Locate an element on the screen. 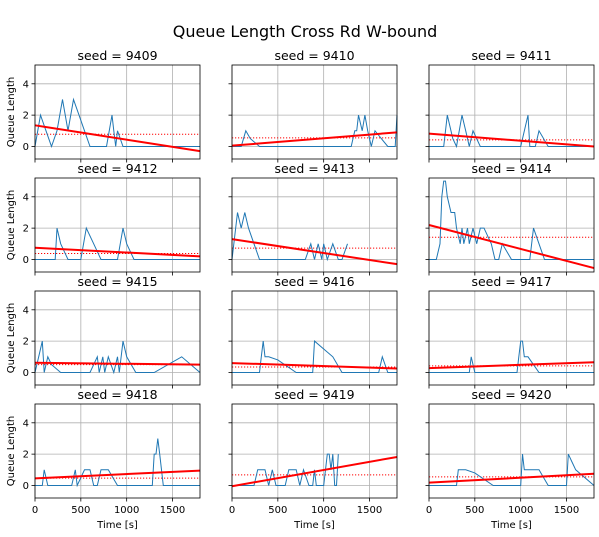 The width and height of the screenshot is (599, 537). subplot-panel: seed = 9411 is located at coordinates (510, 105).